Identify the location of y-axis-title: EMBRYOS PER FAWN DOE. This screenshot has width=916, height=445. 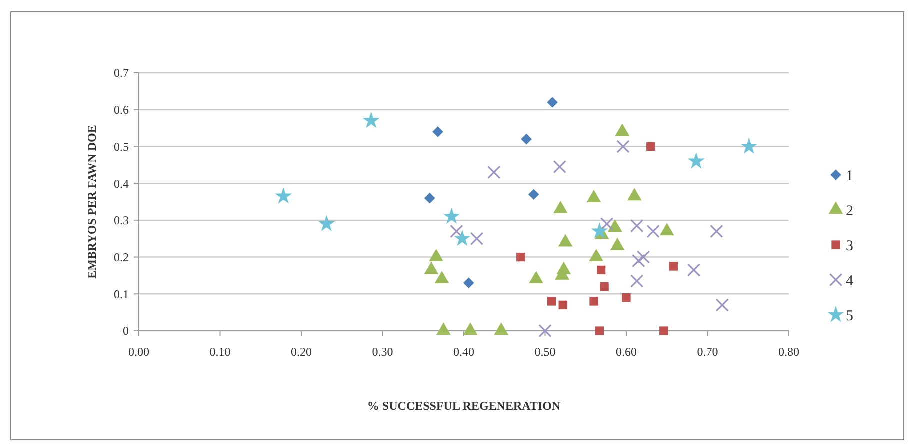
(92, 202).